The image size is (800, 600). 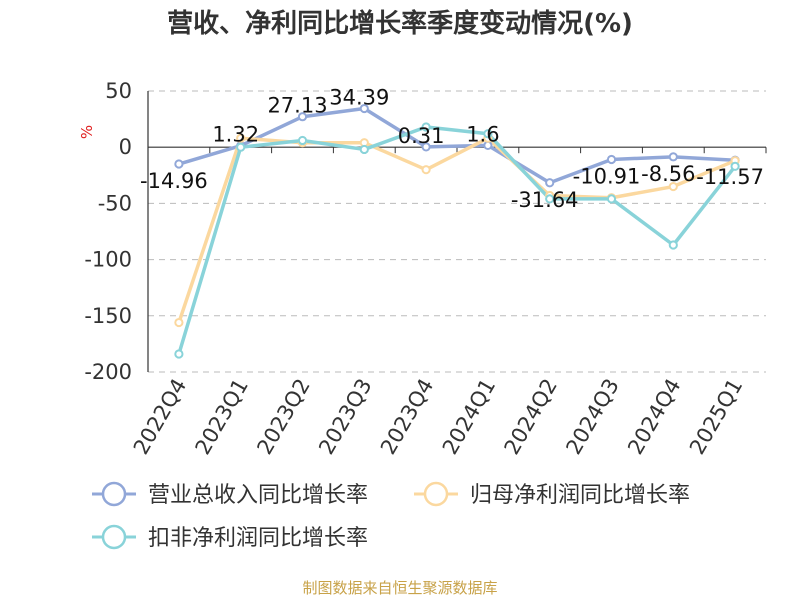 What do you see at coordinates (108, 316) in the screenshot?
I see `y-tick-label: -150` at bounding box center [108, 316].